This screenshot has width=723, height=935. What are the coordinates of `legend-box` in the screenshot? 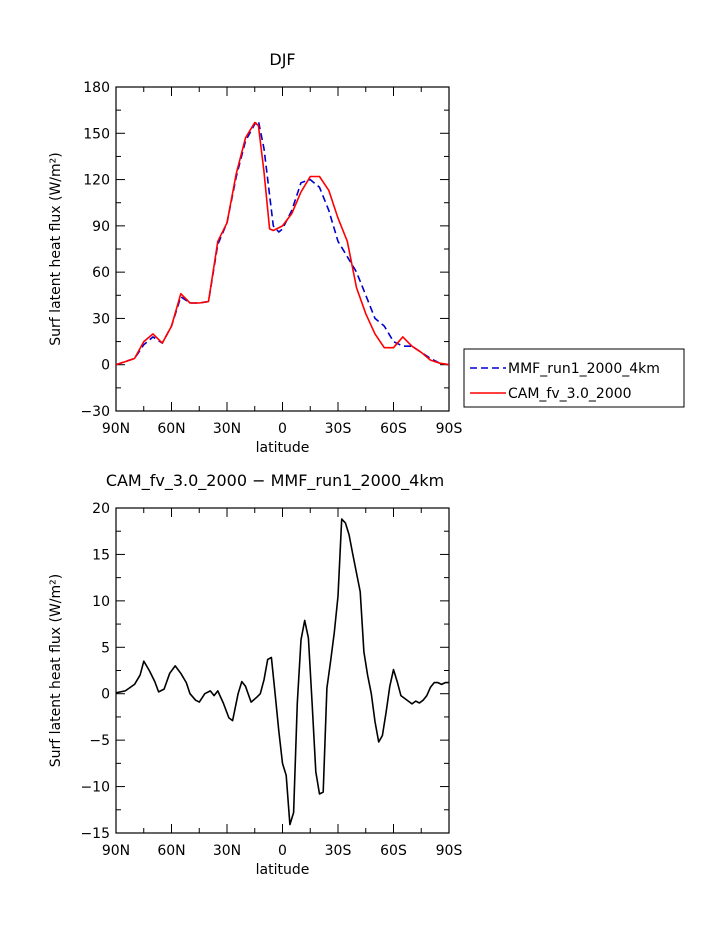 It's located at (574, 378).